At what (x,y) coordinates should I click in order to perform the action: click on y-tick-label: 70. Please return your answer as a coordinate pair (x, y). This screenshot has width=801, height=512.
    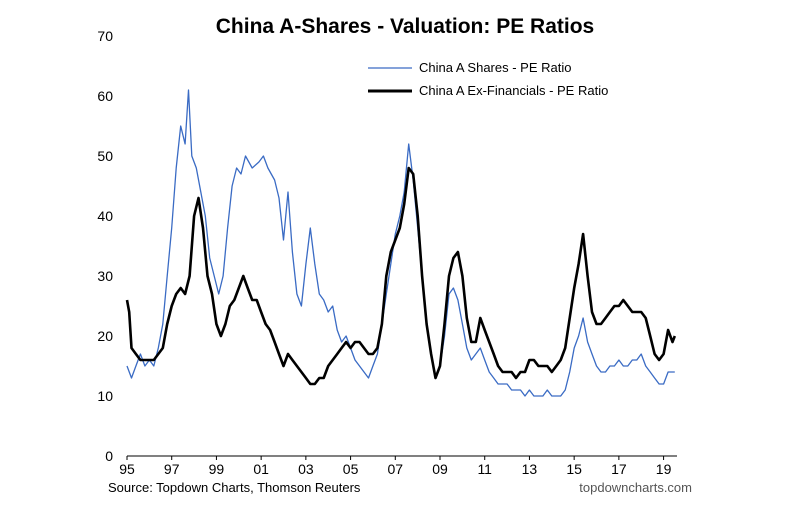
    Looking at the image, I should click on (105, 36).